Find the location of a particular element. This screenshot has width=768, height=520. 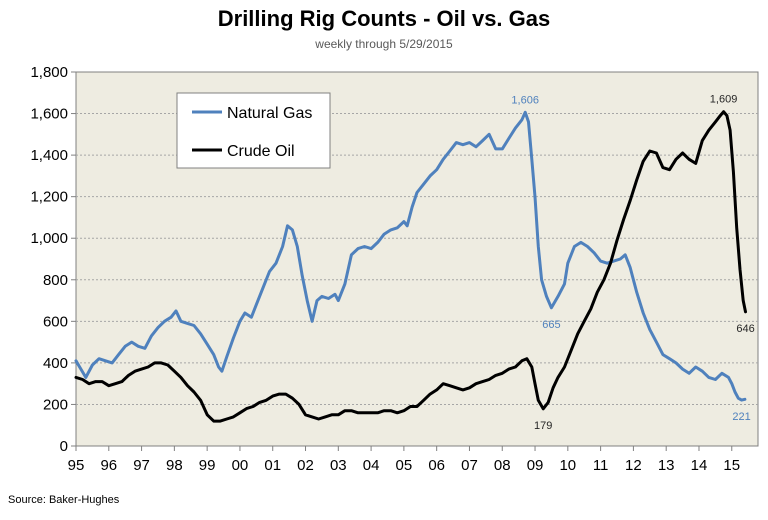

data-label: 179 is located at coordinates (543, 426).